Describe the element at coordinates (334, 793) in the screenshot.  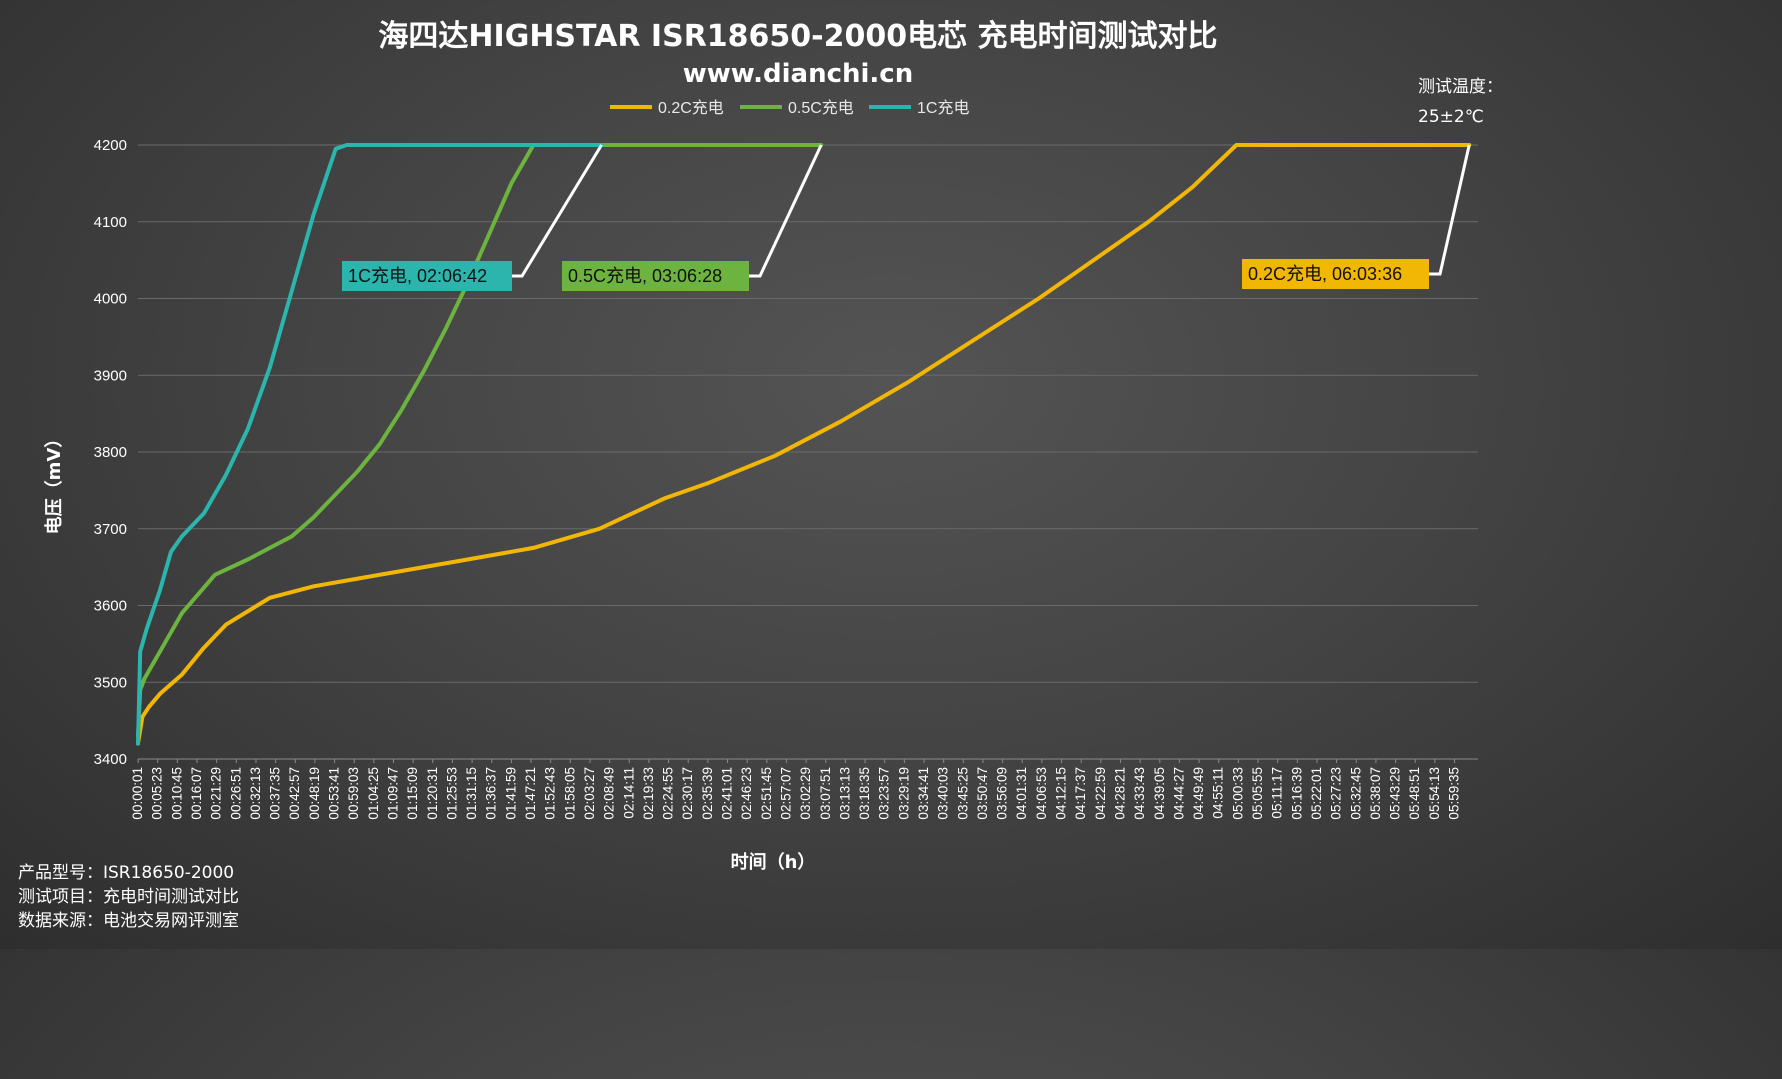
I see `x-tick-label: 00:53:41` at that location.